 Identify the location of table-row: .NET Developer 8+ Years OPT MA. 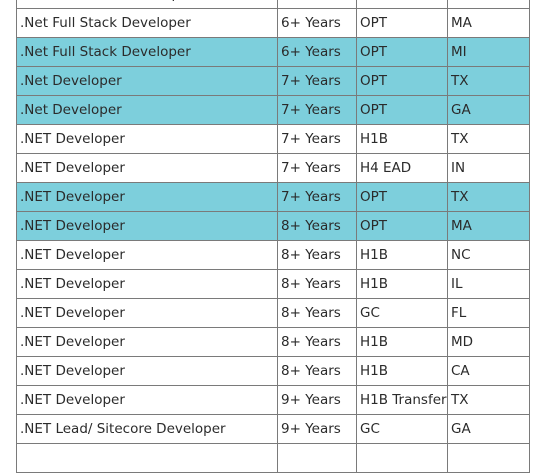
(273, 226).